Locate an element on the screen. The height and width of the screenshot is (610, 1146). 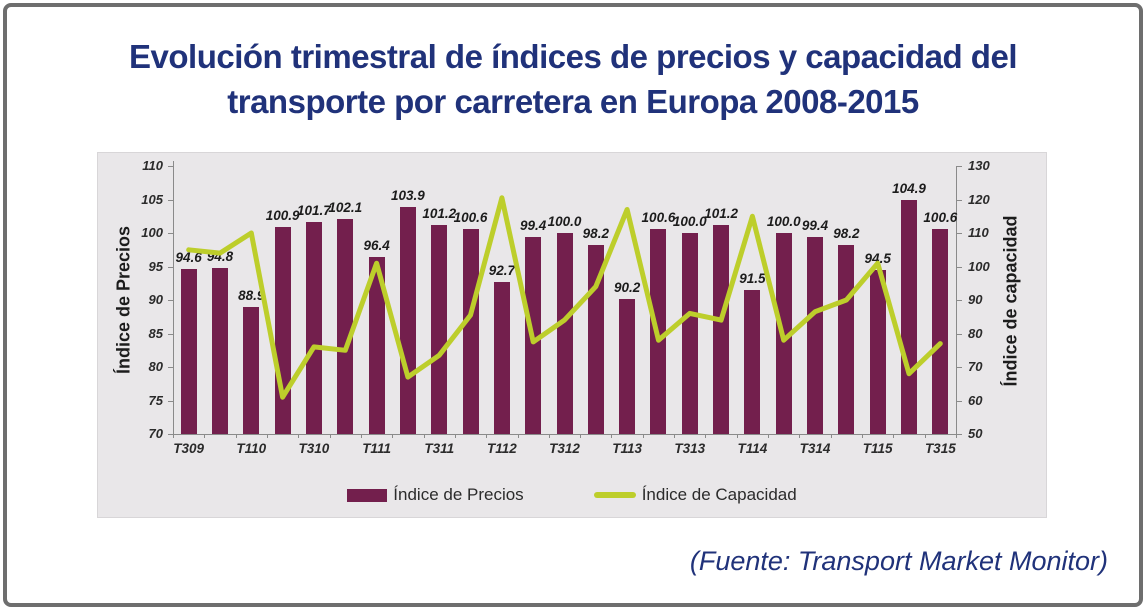
bar-value-label: 104.9 is located at coordinates (909, 189).